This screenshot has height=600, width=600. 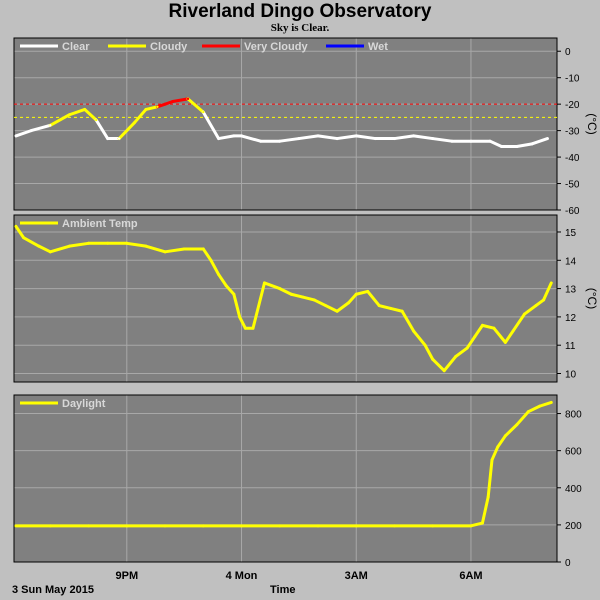 I want to click on y-tick-label: -60, so click(x=572, y=211).